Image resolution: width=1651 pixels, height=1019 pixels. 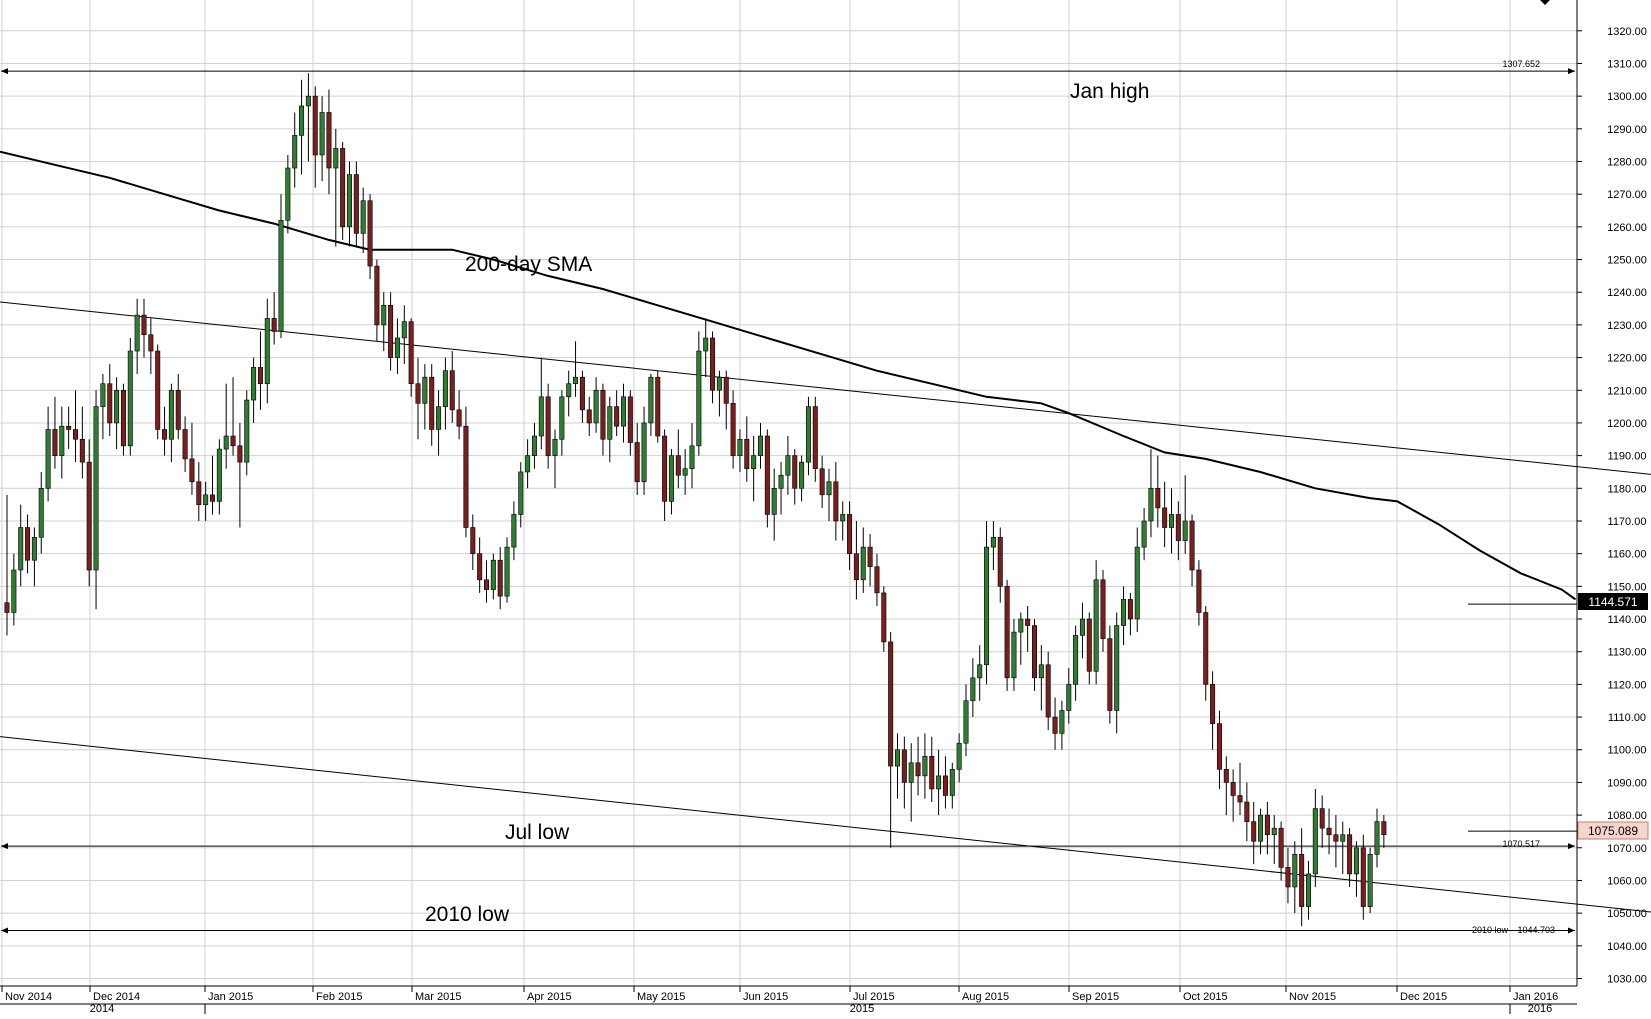 I want to click on price-tick-label: 1130.00, so click(x=1627, y=653).